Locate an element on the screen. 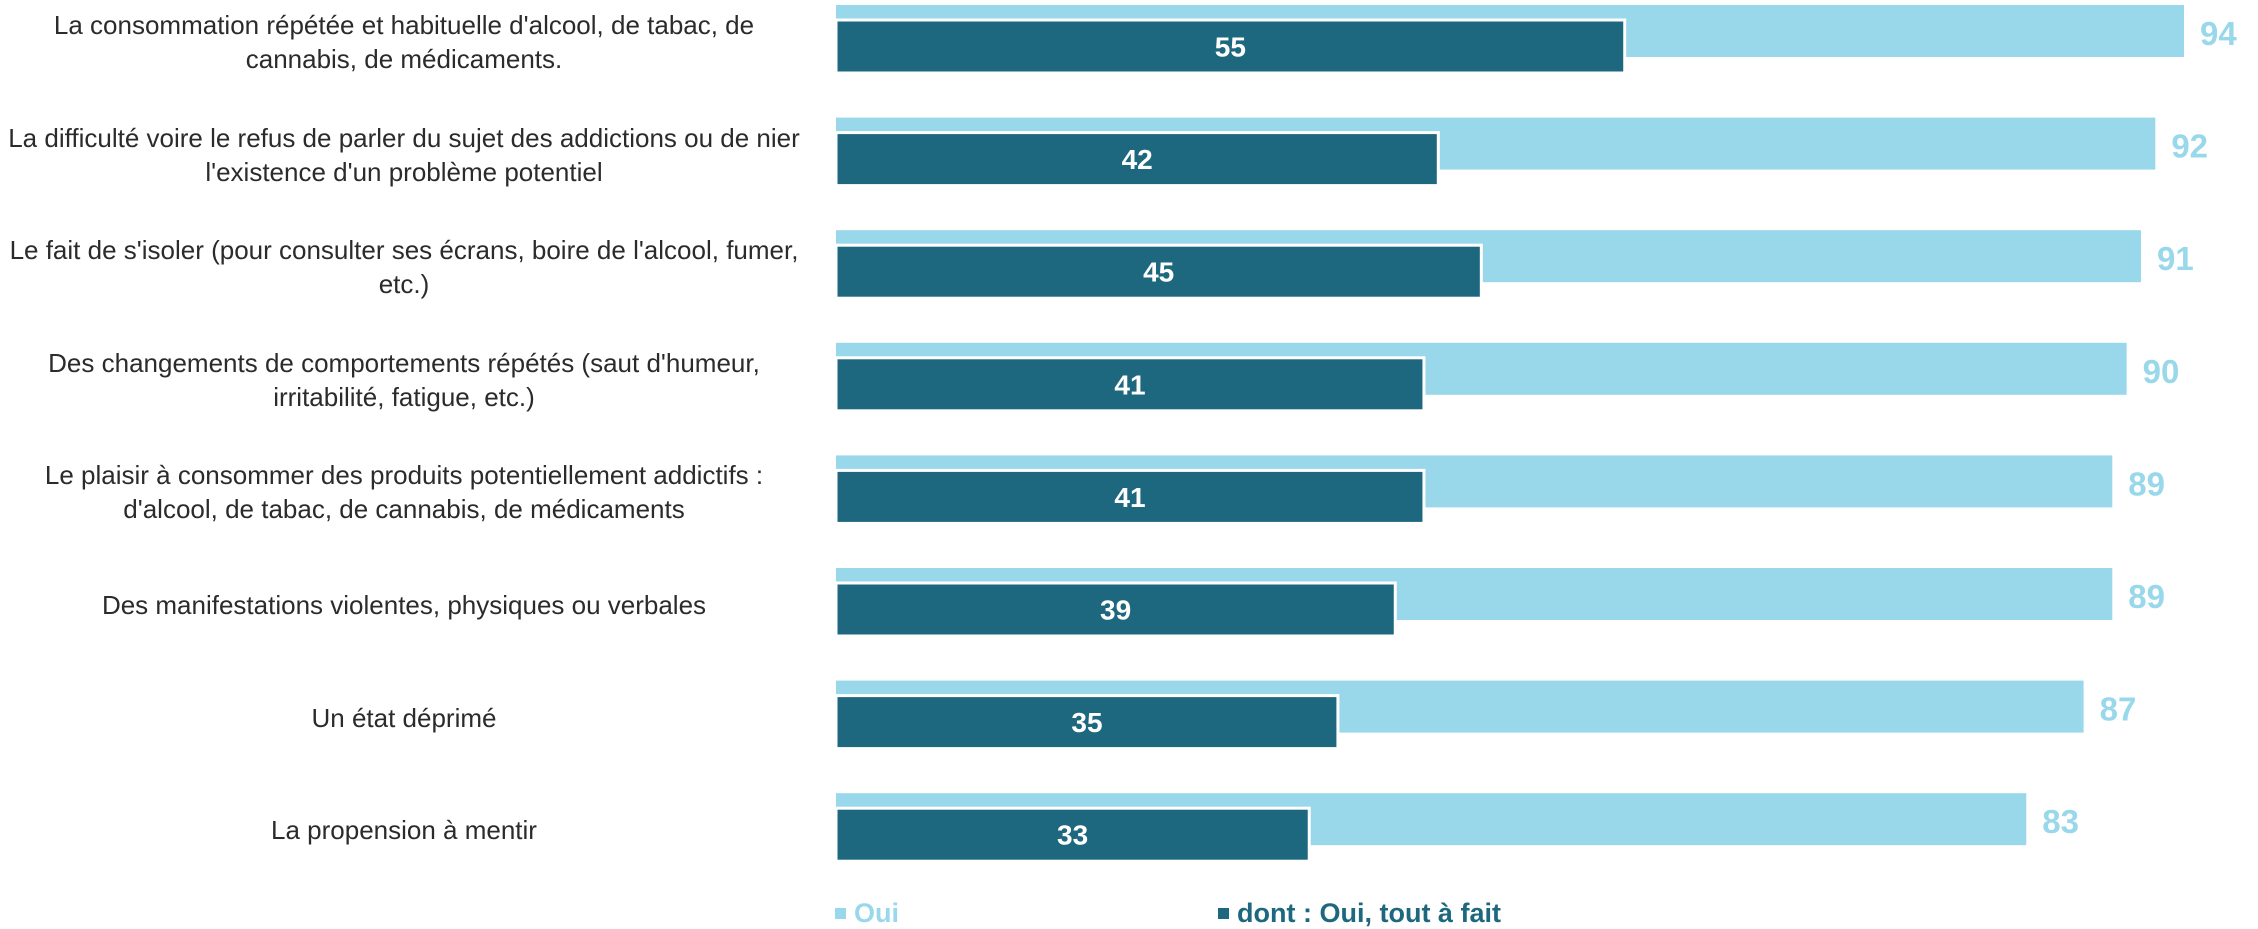 Image resolution: width=2258 pixels, height=929 pixels. data-label-tout-a-fait: 39 is located at coordinates (1115, 610).